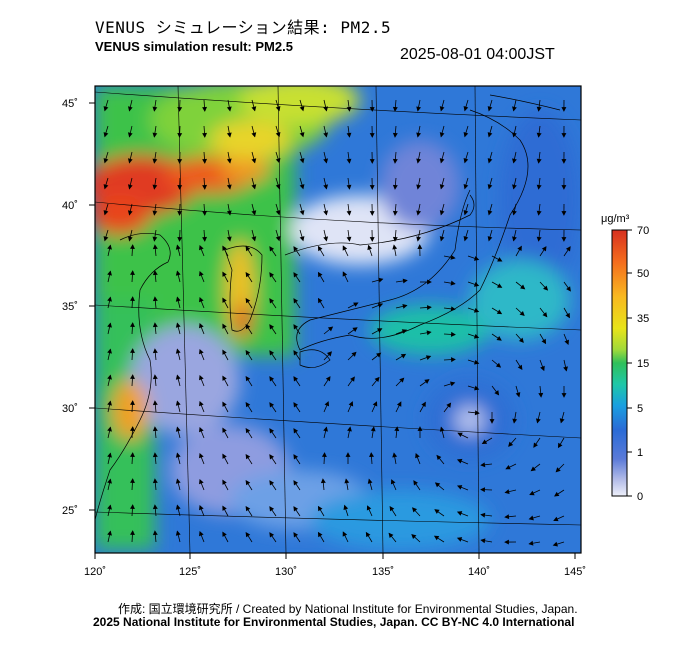  Describe the element at coordinates (643, 274) in the screenshot. I see `colorbar-label-50: 50` at that location.